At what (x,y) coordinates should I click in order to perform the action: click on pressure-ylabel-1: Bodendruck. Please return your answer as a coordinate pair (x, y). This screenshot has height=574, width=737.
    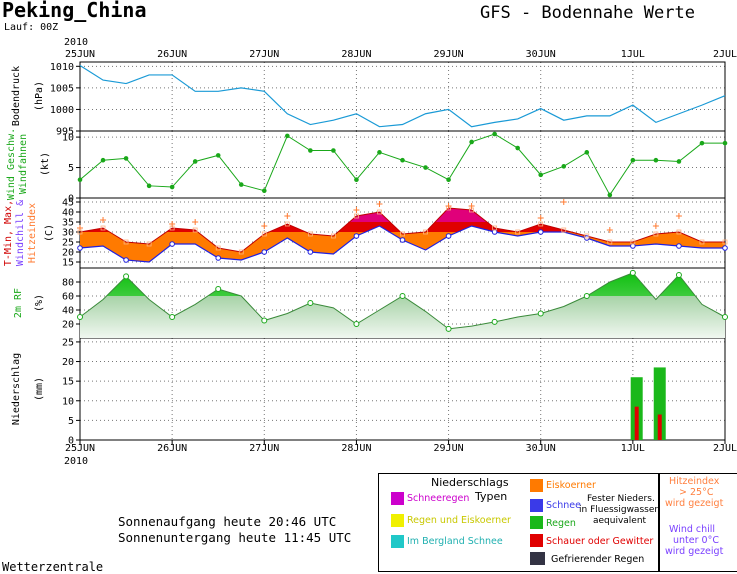
    Looking at the image, I should click on (16, 96).